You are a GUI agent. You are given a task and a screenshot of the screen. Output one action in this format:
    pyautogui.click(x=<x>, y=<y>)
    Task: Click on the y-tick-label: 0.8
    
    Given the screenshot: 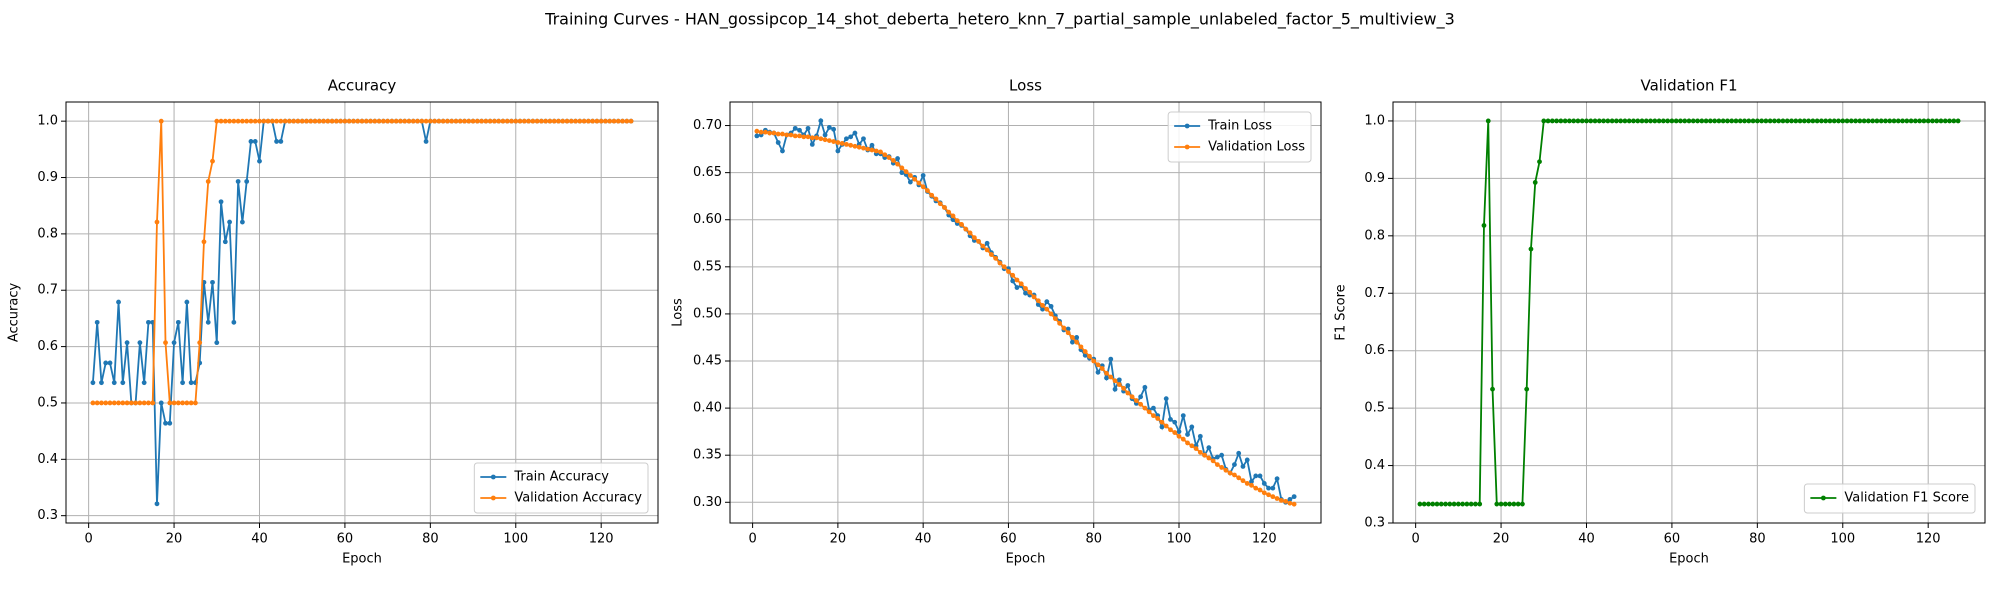 What is the action you would take?
    pyautogui.click(x=47, y=233)
    